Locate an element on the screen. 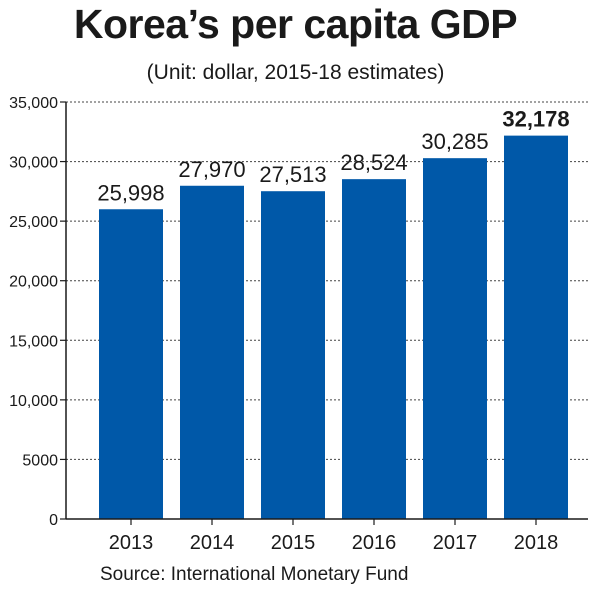 The height and width of the screenshot is (589, 591). x-tick-label: 2018 is located at coordinates (536, 543).